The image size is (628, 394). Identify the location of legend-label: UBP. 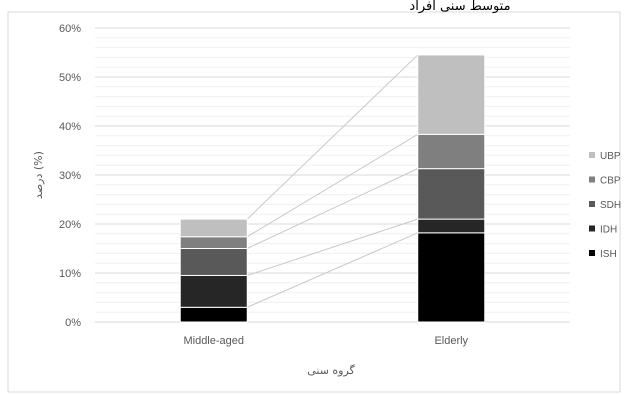
(610, 156).